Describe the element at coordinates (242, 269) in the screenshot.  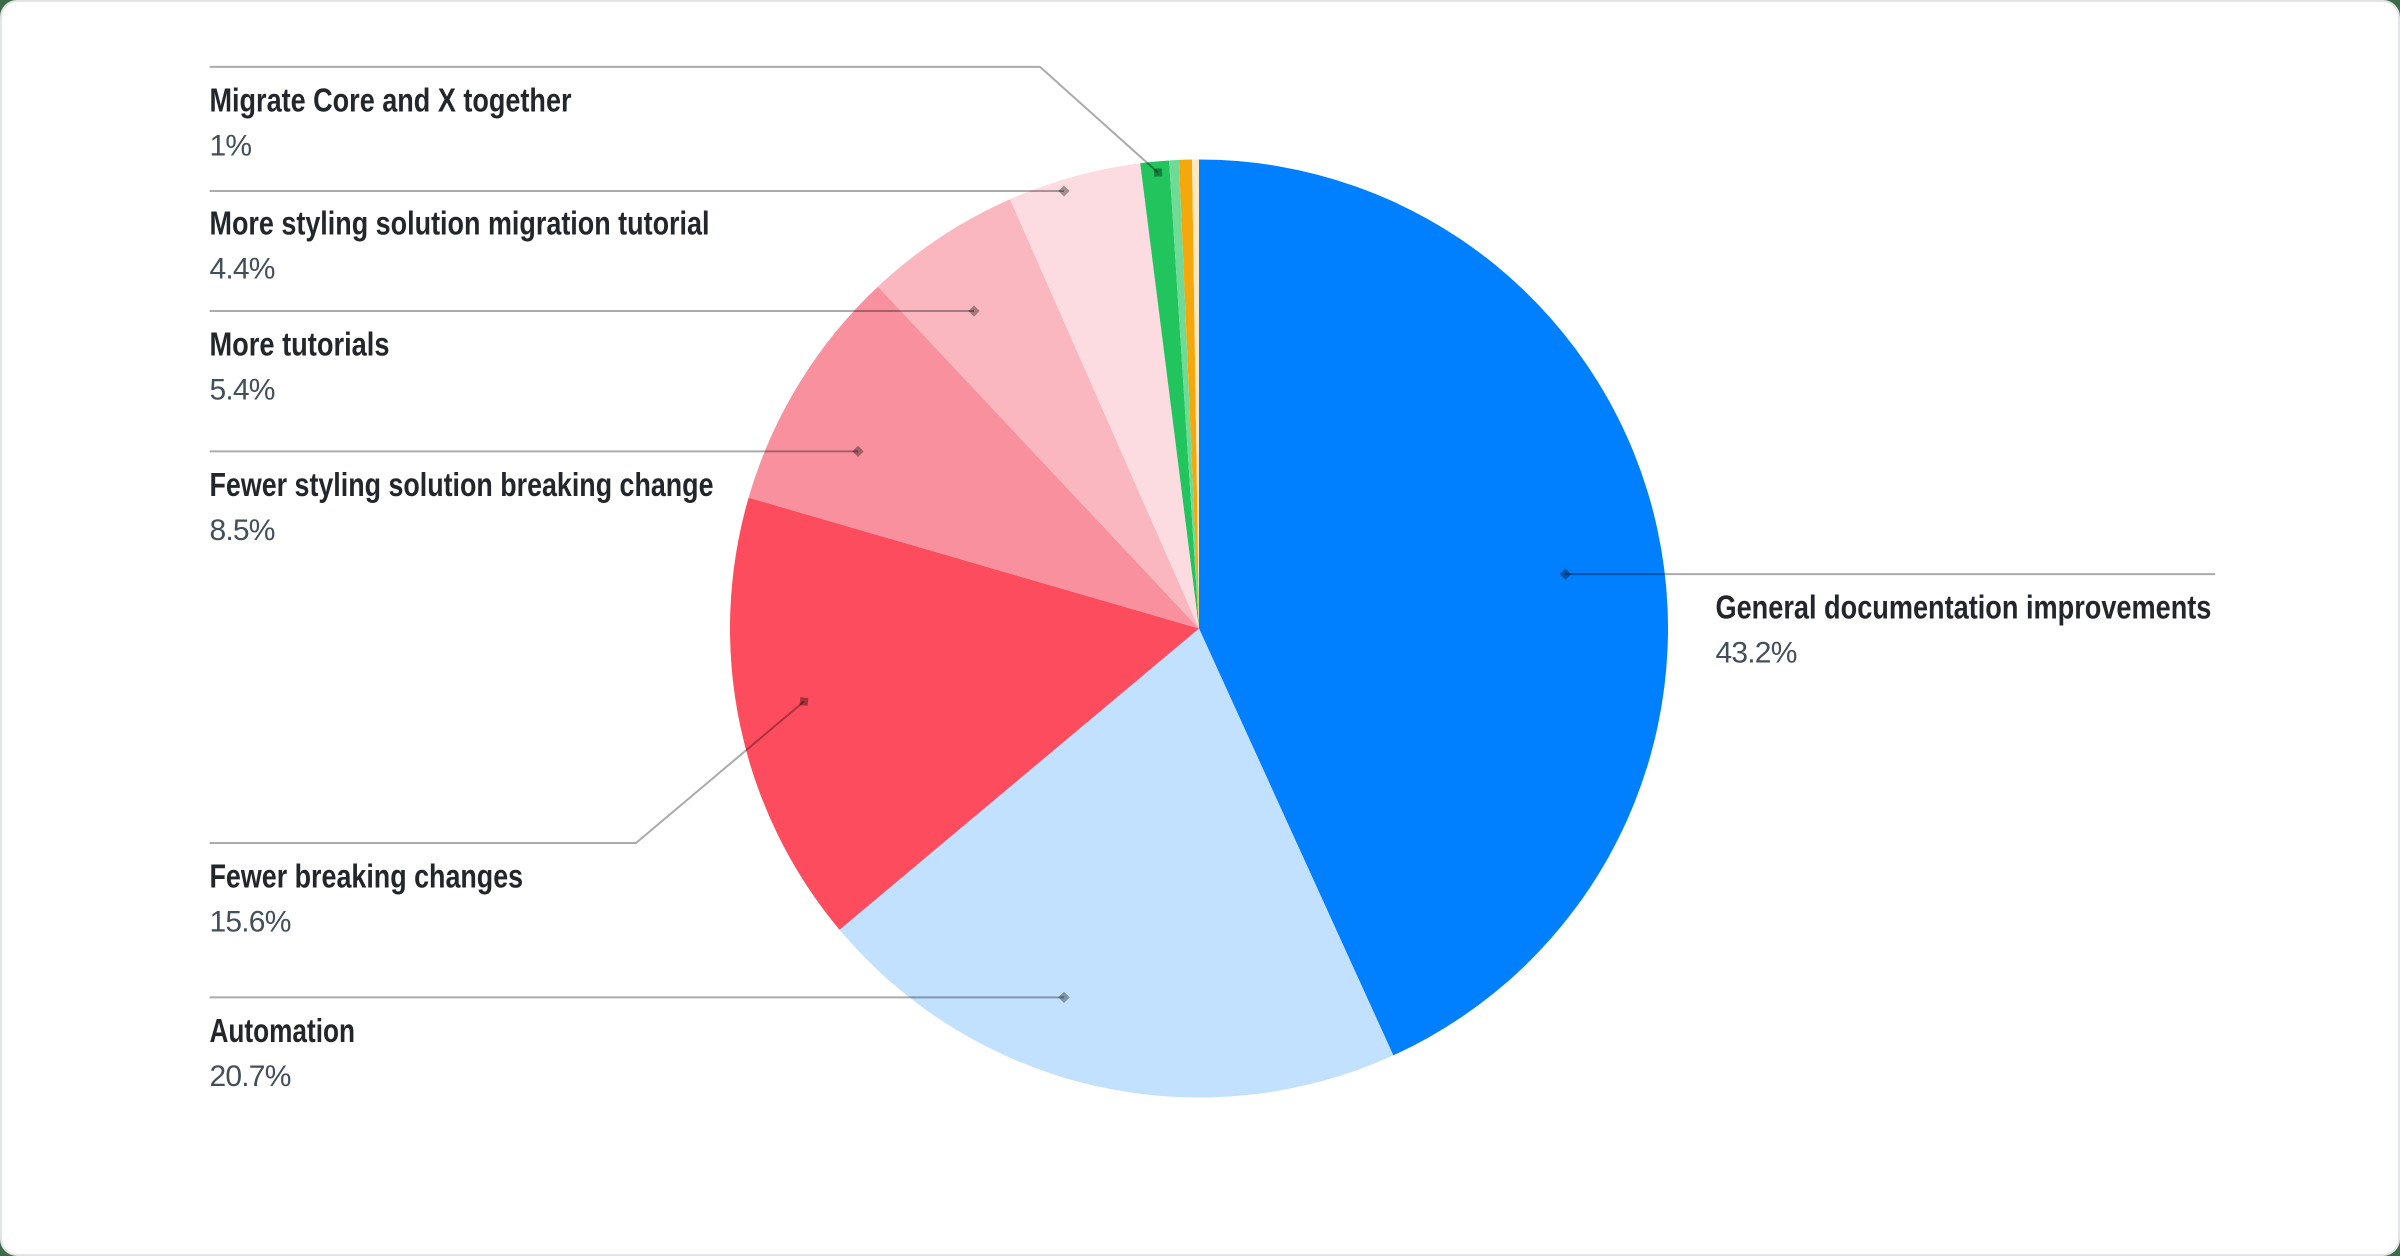
I see `svg-text: 4.4%` at that location.